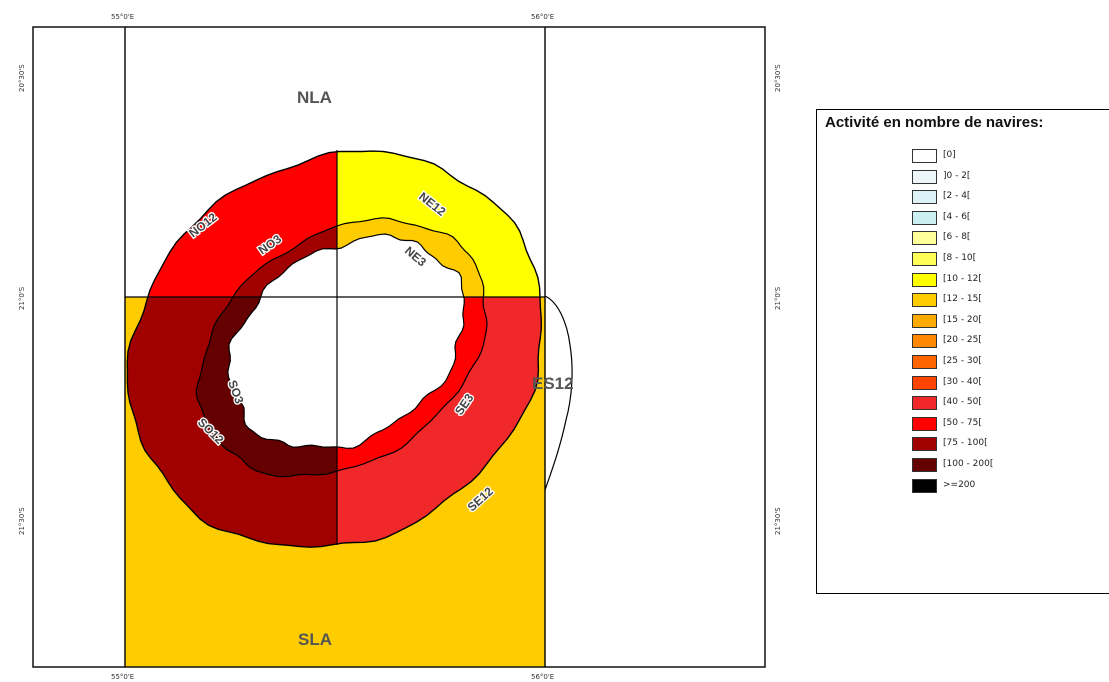 This screenshot has height=682, width=1109. What do you see at coordinates (962, 340) in the screenshot?
I see `legend-label: [20 - 25[` at bounding box center [962, 340].